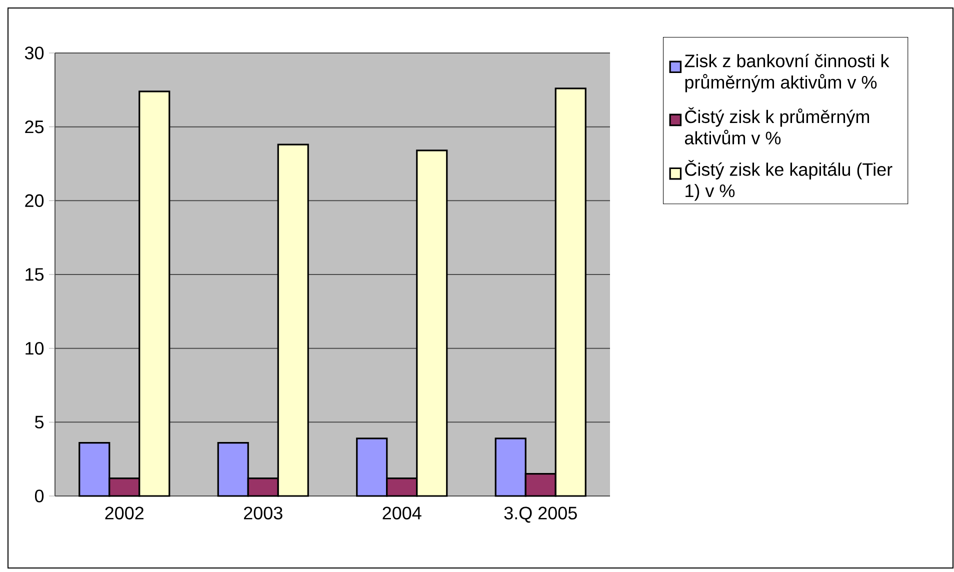 Image resolution: width=954 pixels, height=572 pixels. What do you see at coordinates (35, 348) in the screenshot?
I see `y-tick-label: 10` at bounding box center [35, 348].